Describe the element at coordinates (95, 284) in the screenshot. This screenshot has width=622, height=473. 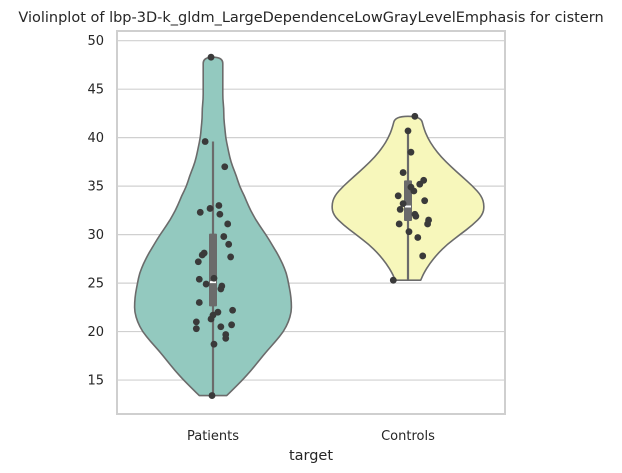
I see `y-tick-label: 25` at that location.